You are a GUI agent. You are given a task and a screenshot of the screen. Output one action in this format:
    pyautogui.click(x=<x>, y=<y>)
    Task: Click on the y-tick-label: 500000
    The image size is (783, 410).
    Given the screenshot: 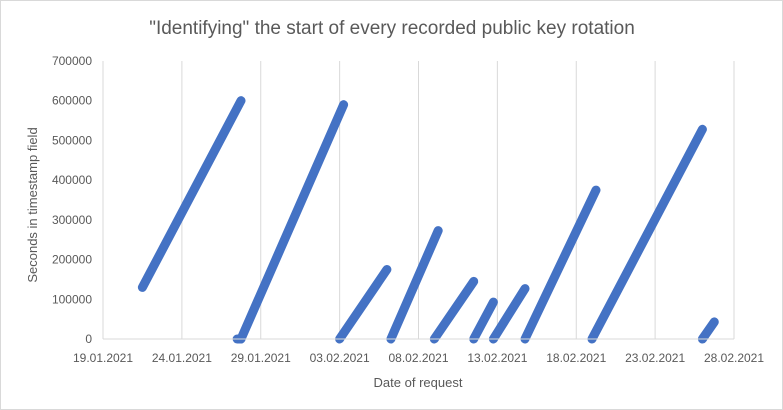 What is the action you would take?
    pyautogui.click(x=72, y=140)
    